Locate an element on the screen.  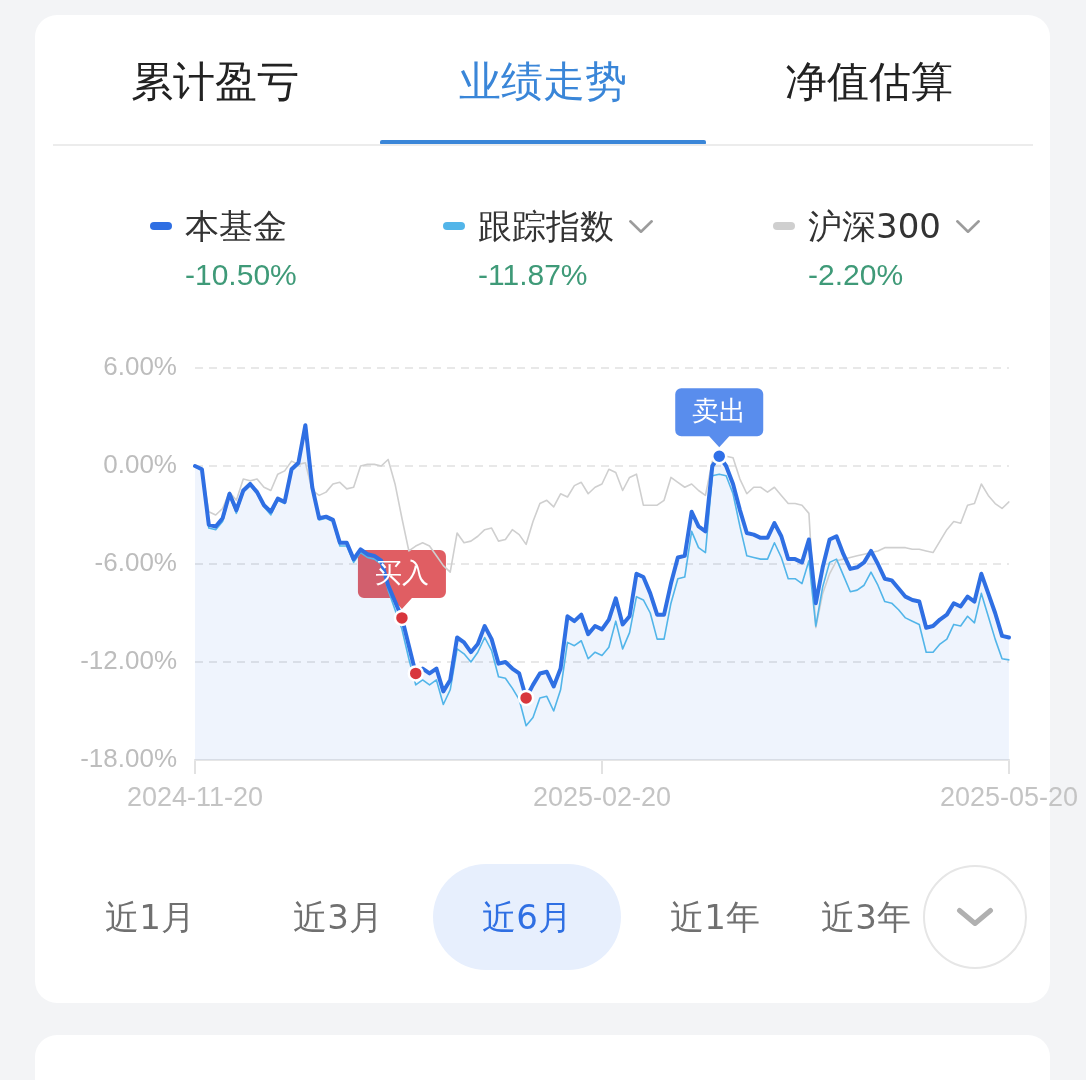
text: -11.87% is located at coordinates (533, 275).